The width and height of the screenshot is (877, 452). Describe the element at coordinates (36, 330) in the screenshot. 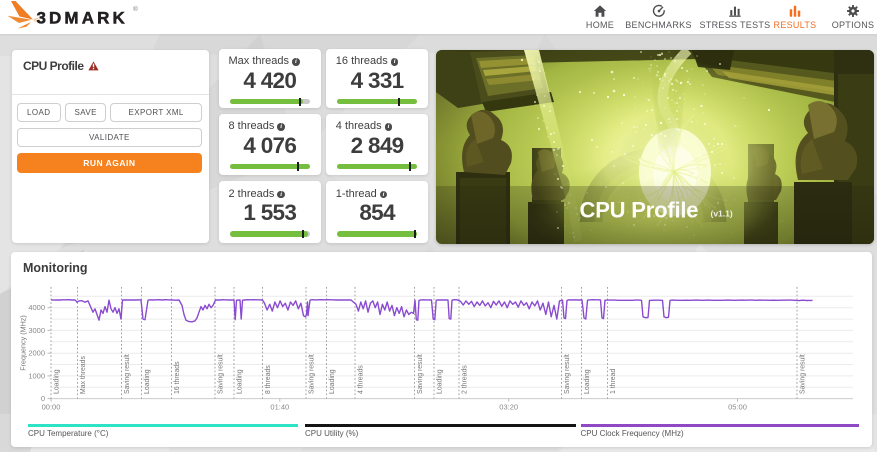

I see `svg-text: 3000` at that location.